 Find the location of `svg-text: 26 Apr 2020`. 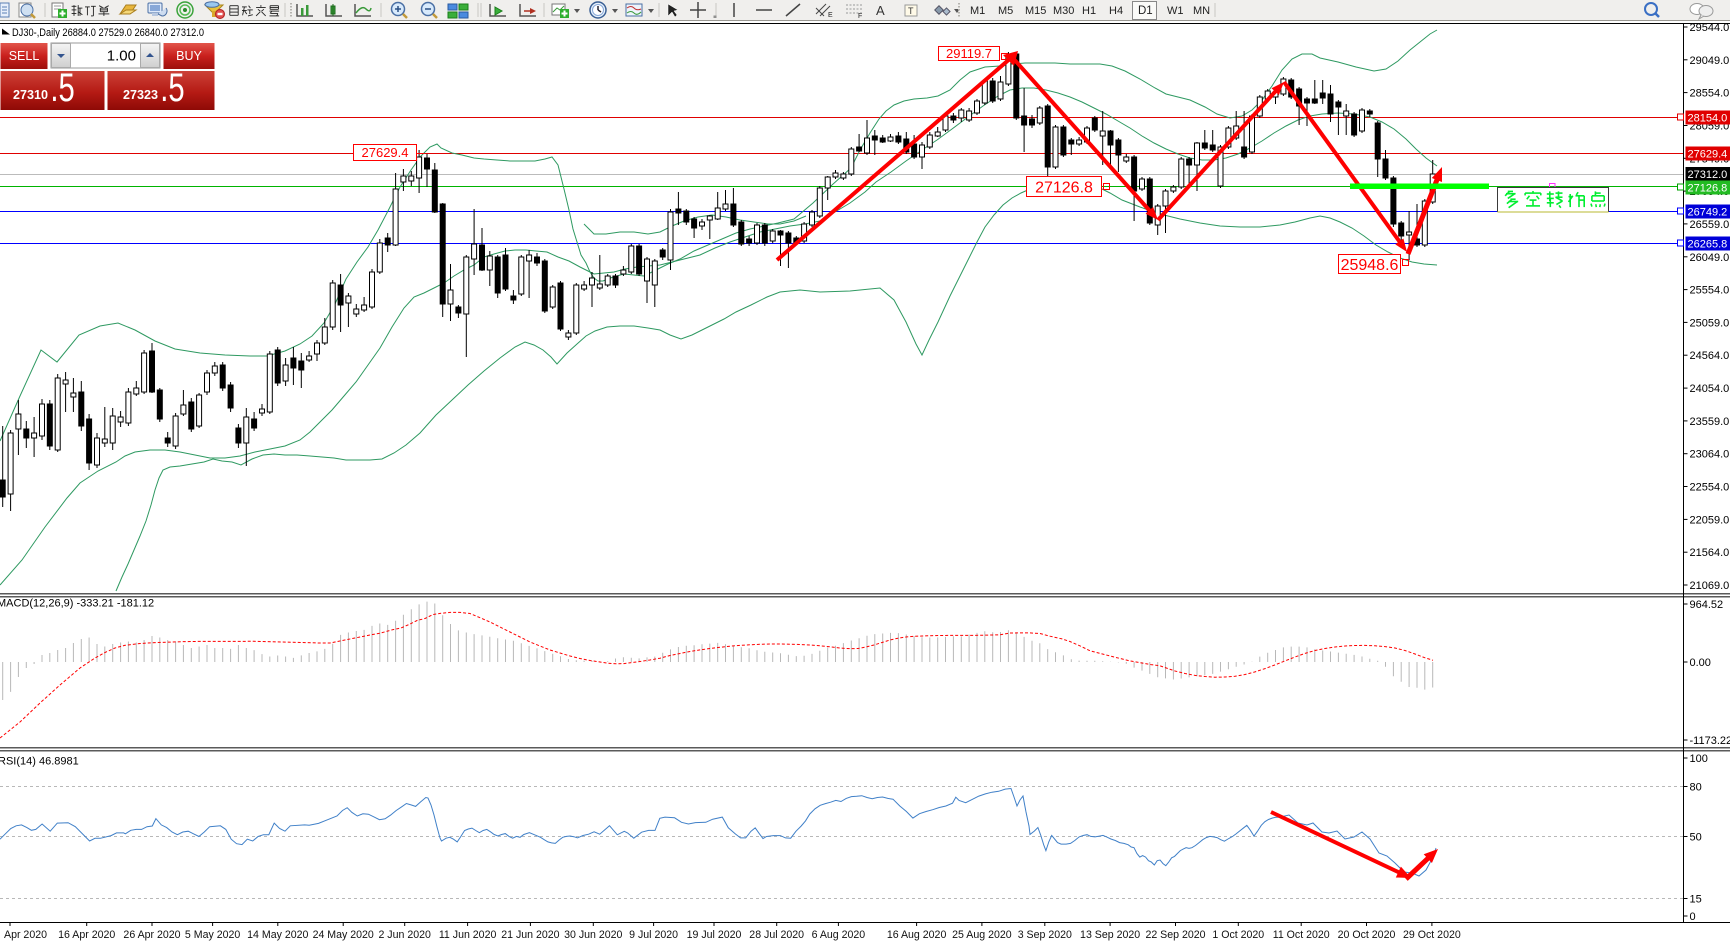

svg-text: 26 Apr 2020 is located at coordinates (151, 935).